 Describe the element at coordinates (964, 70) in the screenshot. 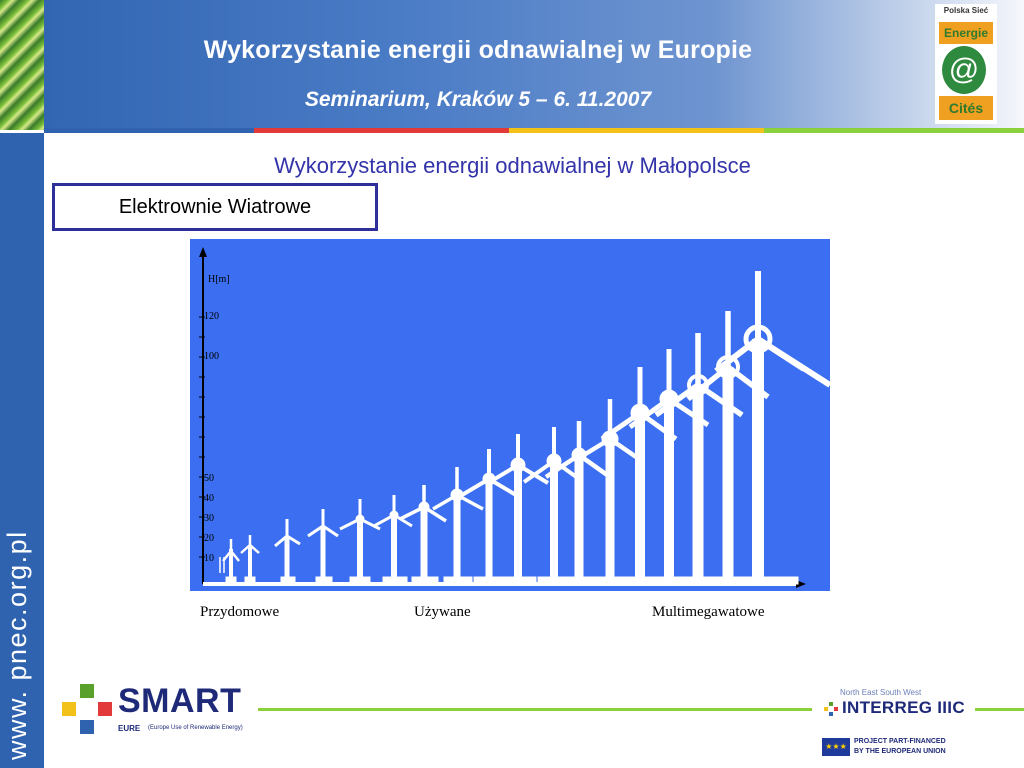

I see `logo-at-icon: @` at that location.